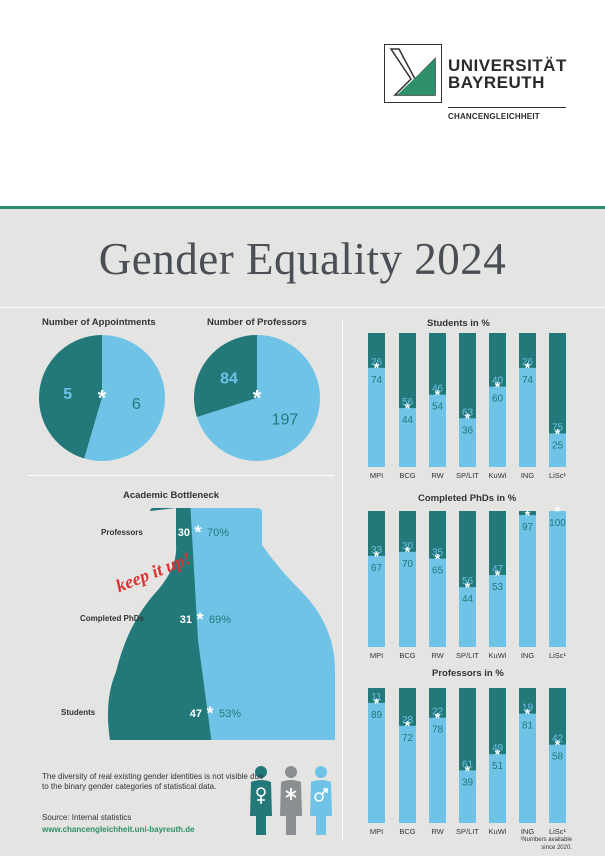 Image resolution: width=605 pixels, height=856 pixels. What do you see at coordinates (467, 498) in the screenshot?
I see `phds-chart-title: Completed PhDs in %` at bounding box center [467, 498].